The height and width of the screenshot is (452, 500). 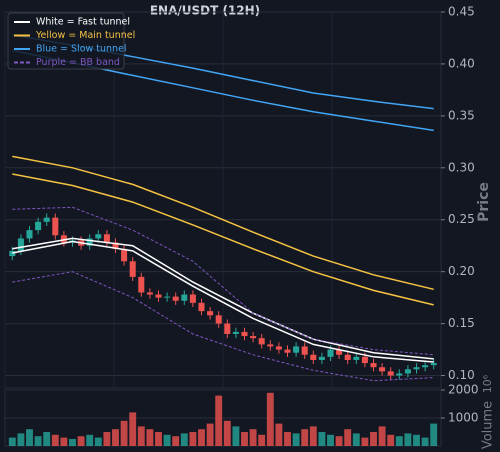 I want to click on y-tick-label: 0.15, so click(x=461, y=323).